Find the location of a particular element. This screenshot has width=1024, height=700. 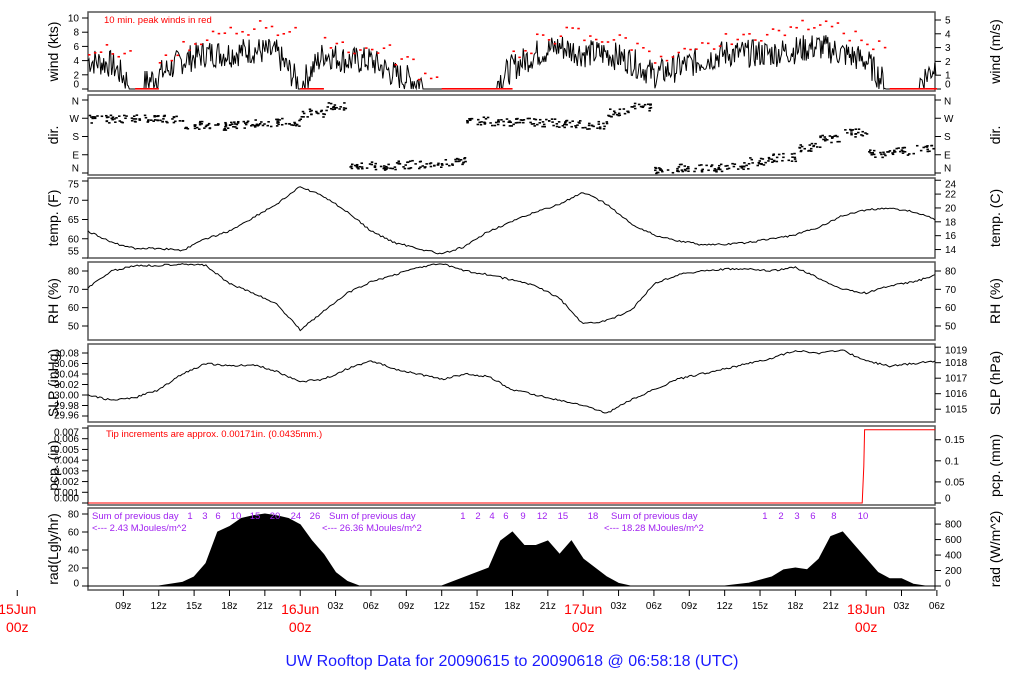

xtick-label: 21z is located at coordinates (831, 606).